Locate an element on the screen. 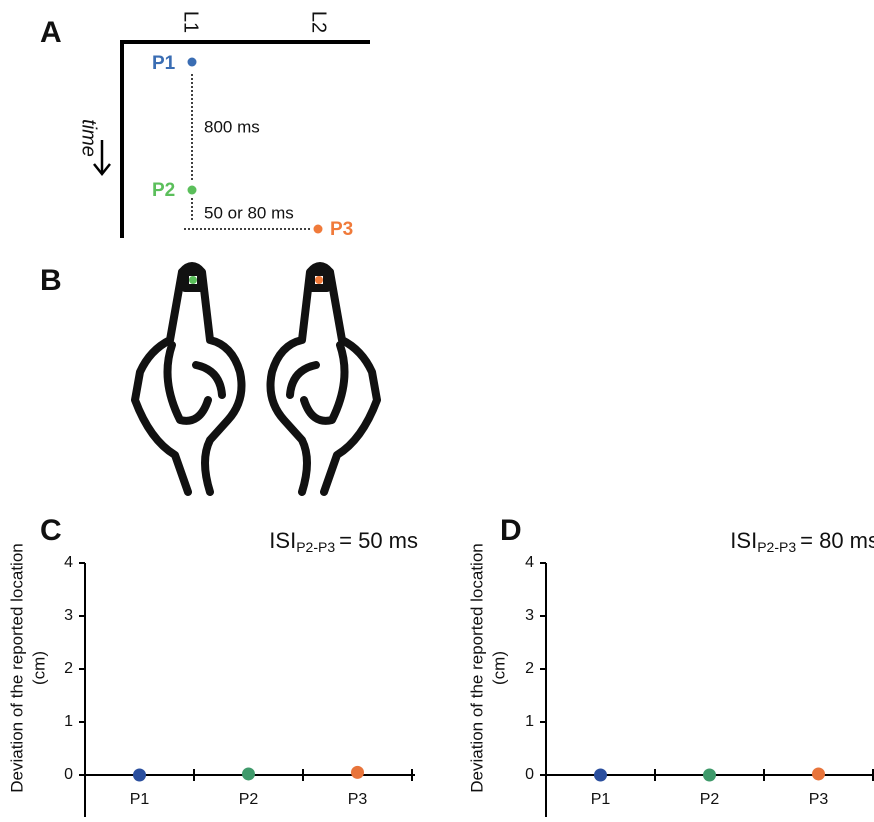  chart-title: ISIP2-P3 = 50 ms is located at coordinates (343, 541).